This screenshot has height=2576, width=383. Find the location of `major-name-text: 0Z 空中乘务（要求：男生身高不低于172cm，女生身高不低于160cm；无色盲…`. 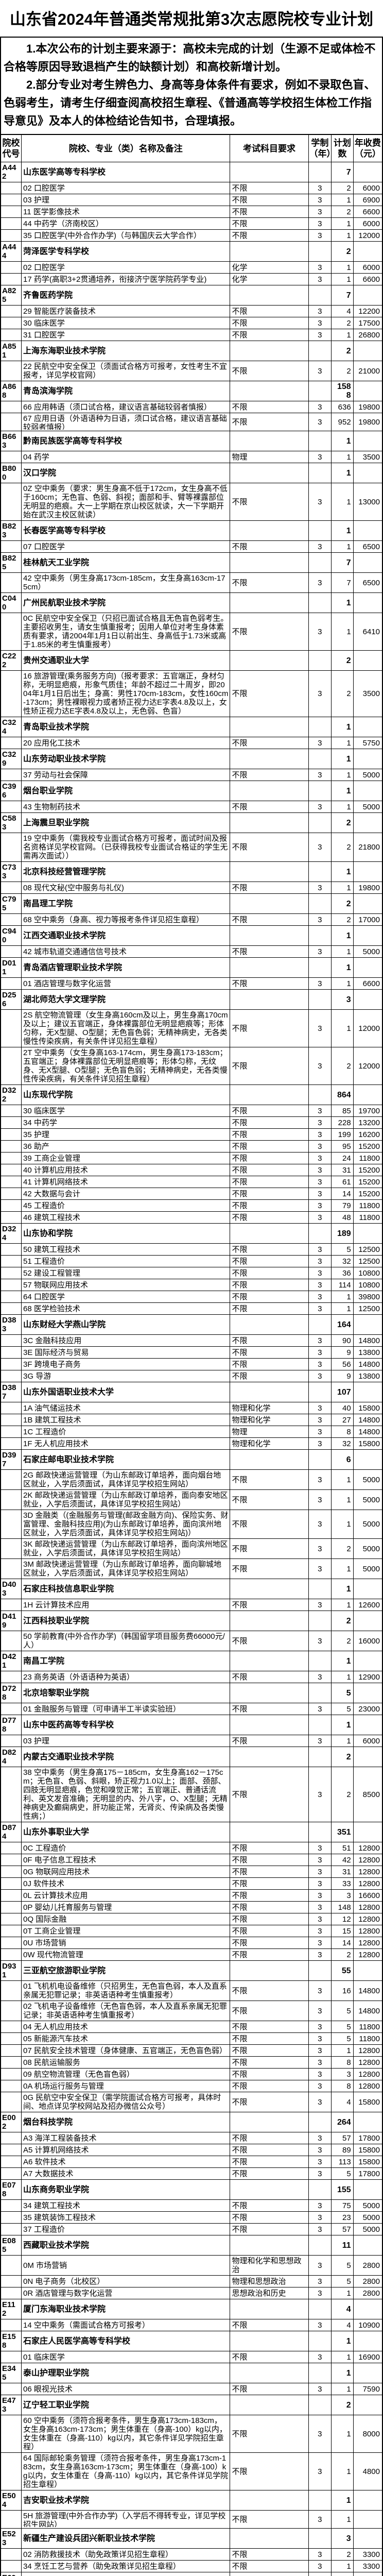

major-name-text: 0Z 空中乘务（要求：男生身高不低于172cm，女生身高不低于160cm；无色盲… is located at coordinates (125, 501).